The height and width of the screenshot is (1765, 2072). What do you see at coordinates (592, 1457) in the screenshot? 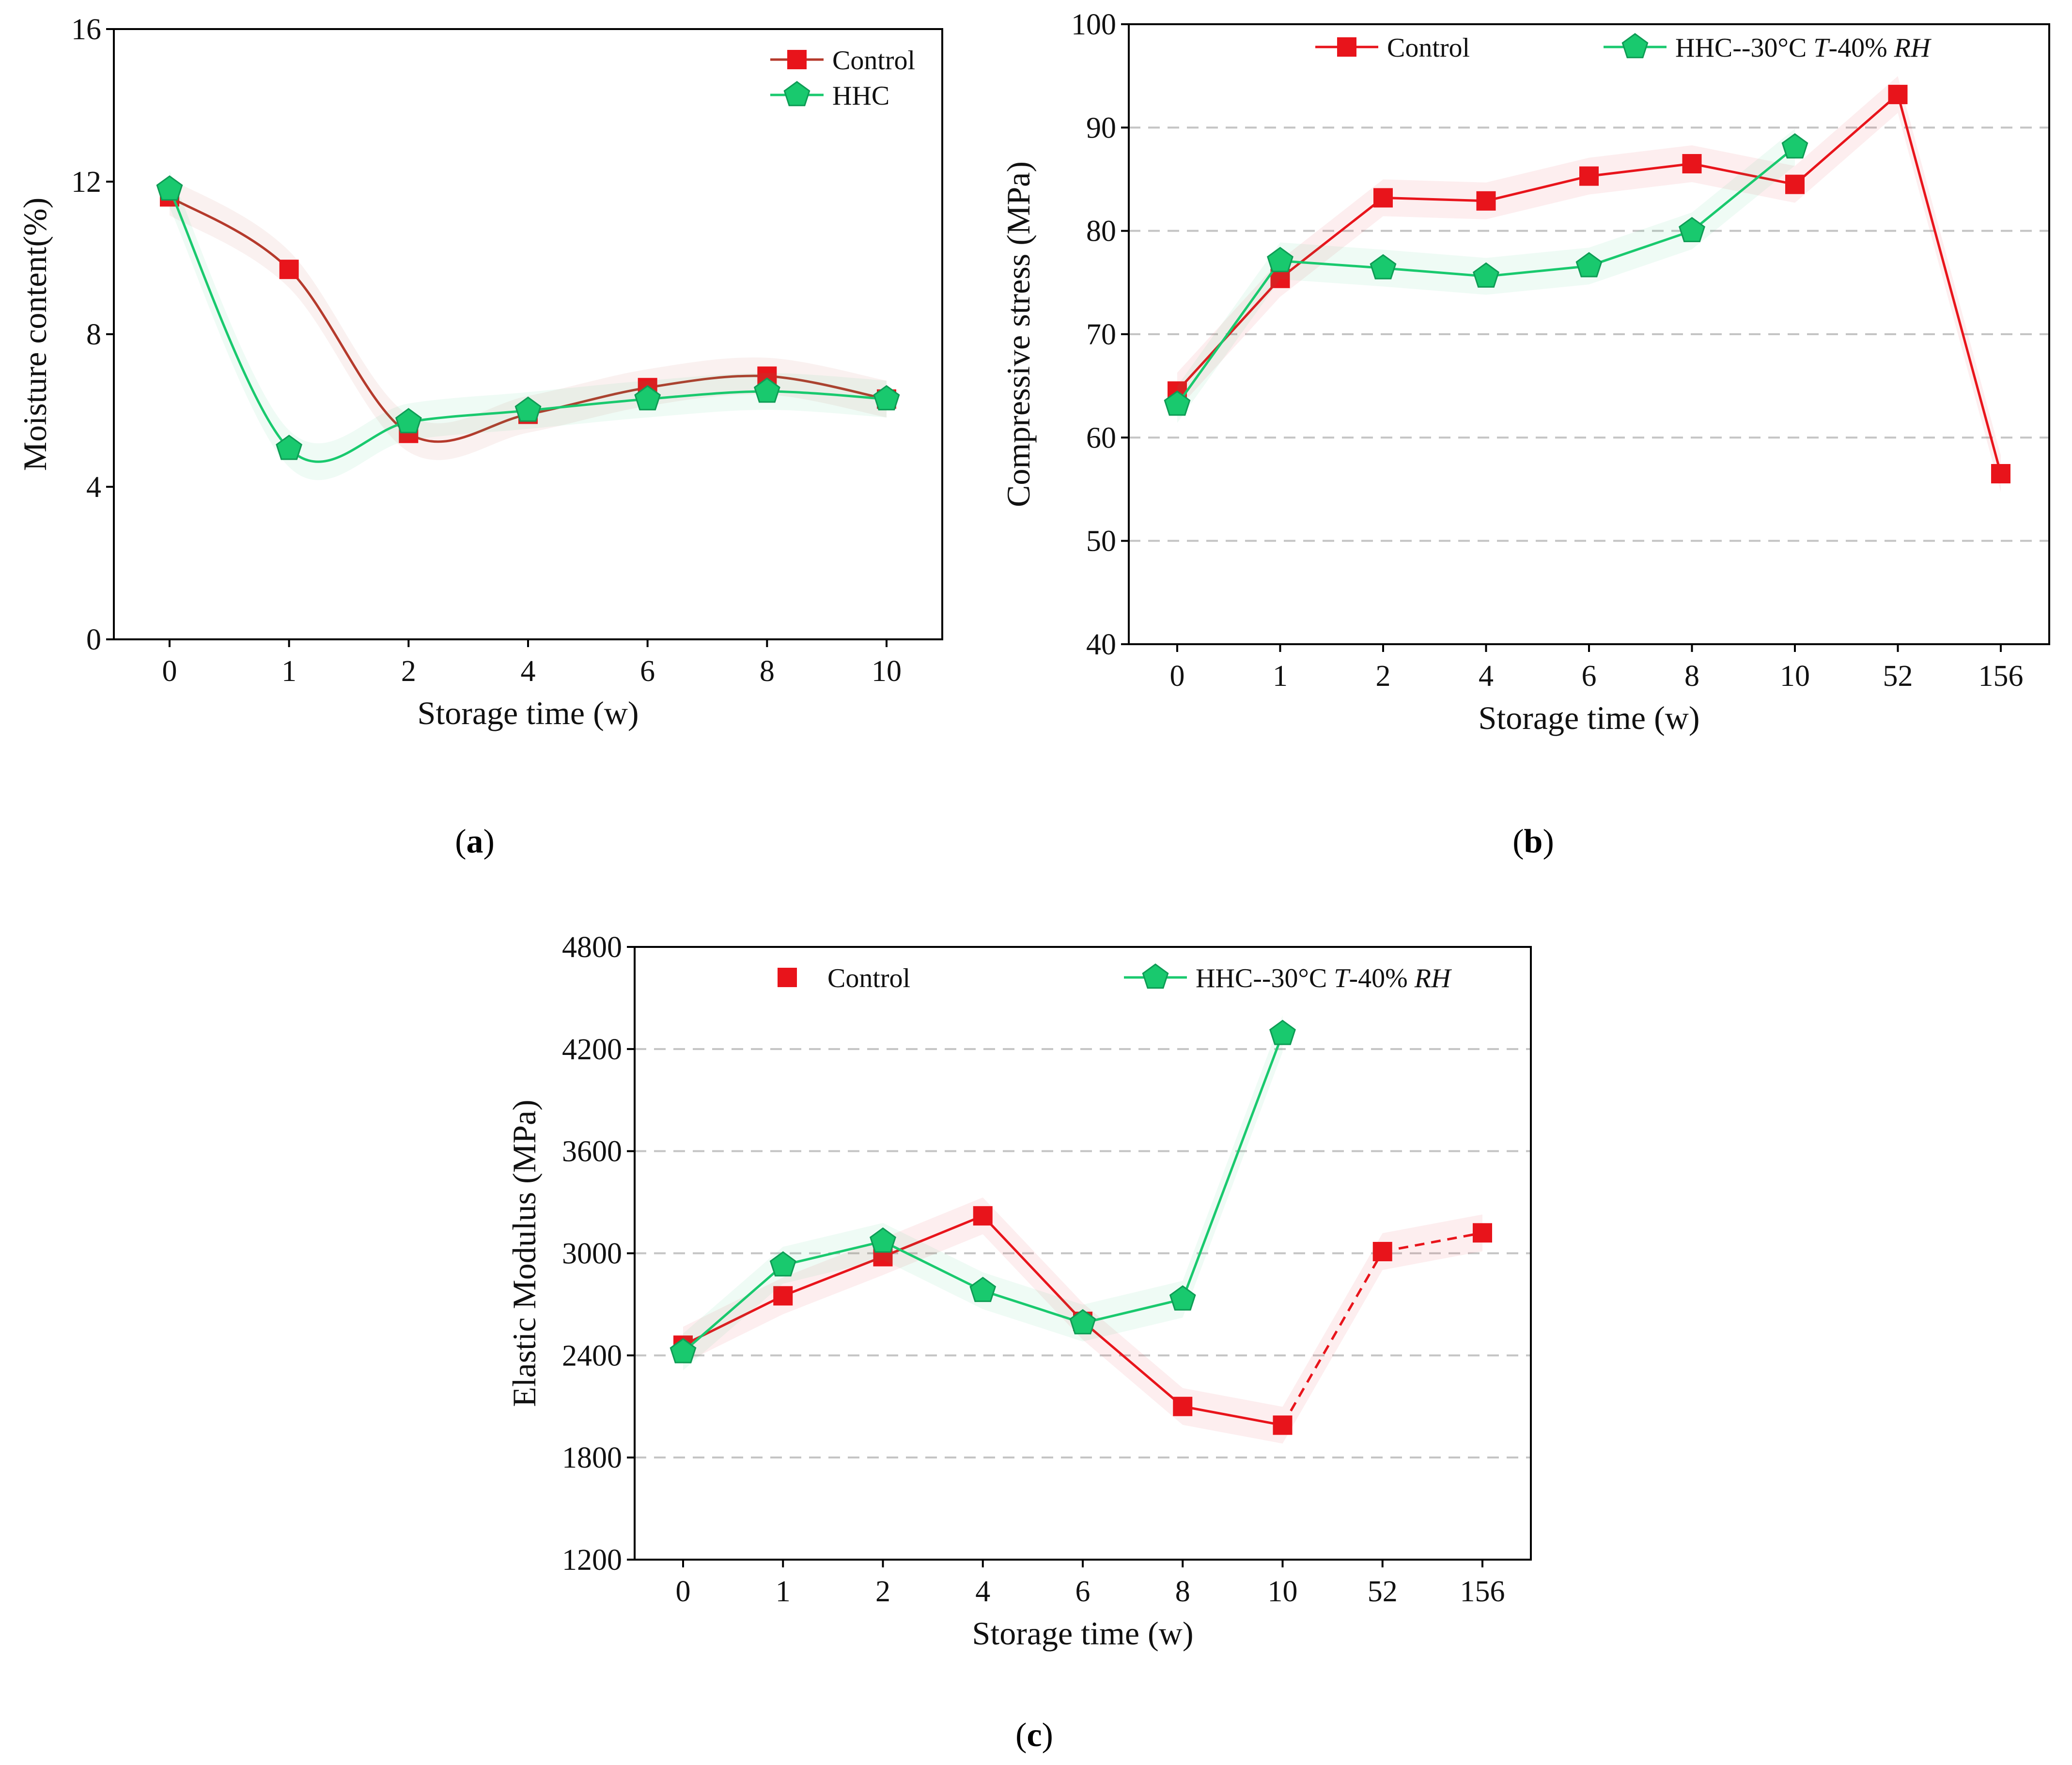
I see `y-tick-label: 1800` at bounding box center [592, 1457].